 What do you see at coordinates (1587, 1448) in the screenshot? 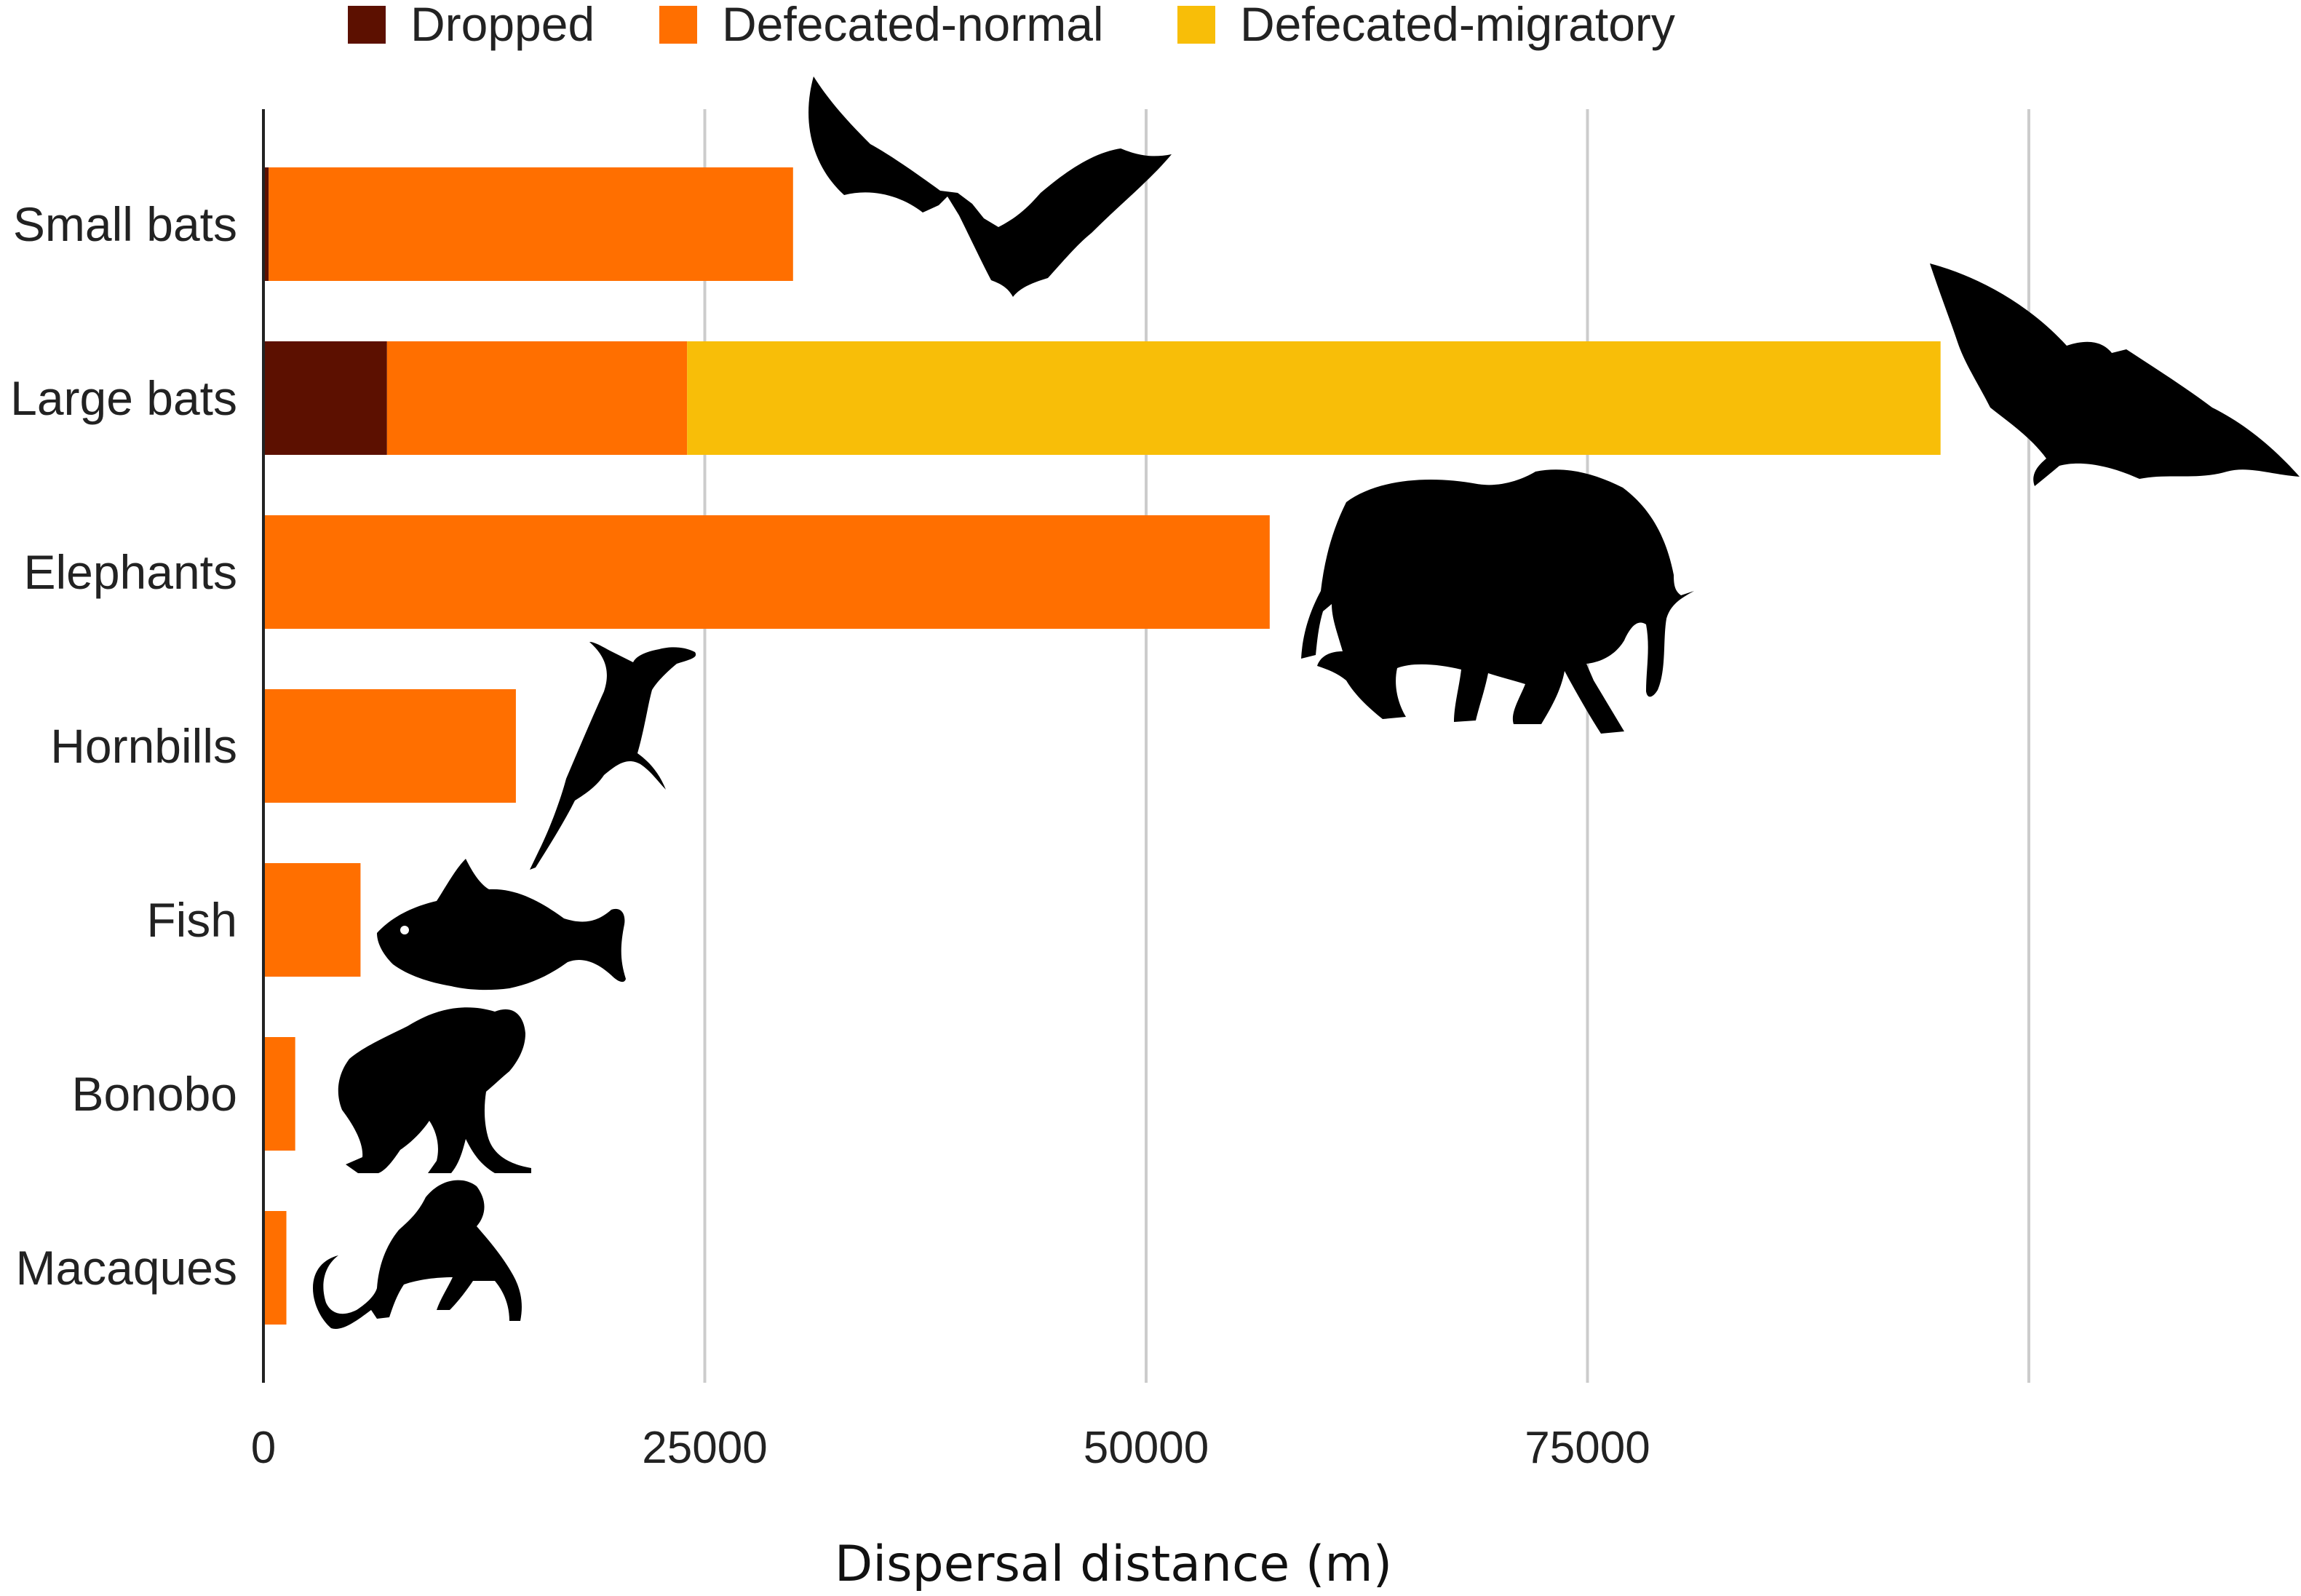
I see `x-tick-label: 75000` at bounding box center [1587, 1448].